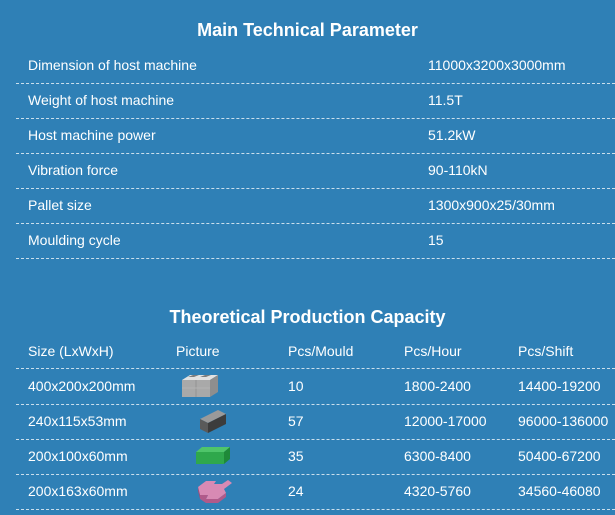 The height and width of the screenshot is (515, 615). What do you see at coordinates (78, 456) in the screenshot?
I see `size-cell: 200x100x60mm` at bounding box center [78, 456].